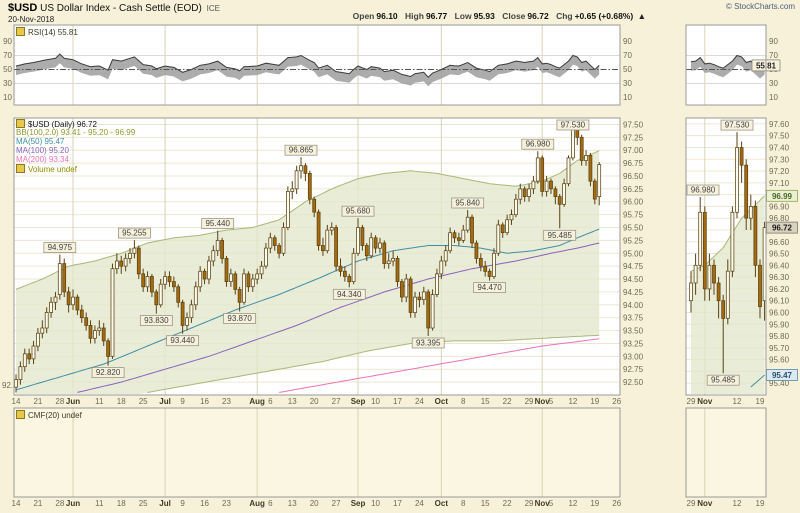 The width and height of the screenshot is (800, 513). Describe the element at coordinates (633, 292) in the screenshot. I see `y-axis-label: 94.25` at that location.